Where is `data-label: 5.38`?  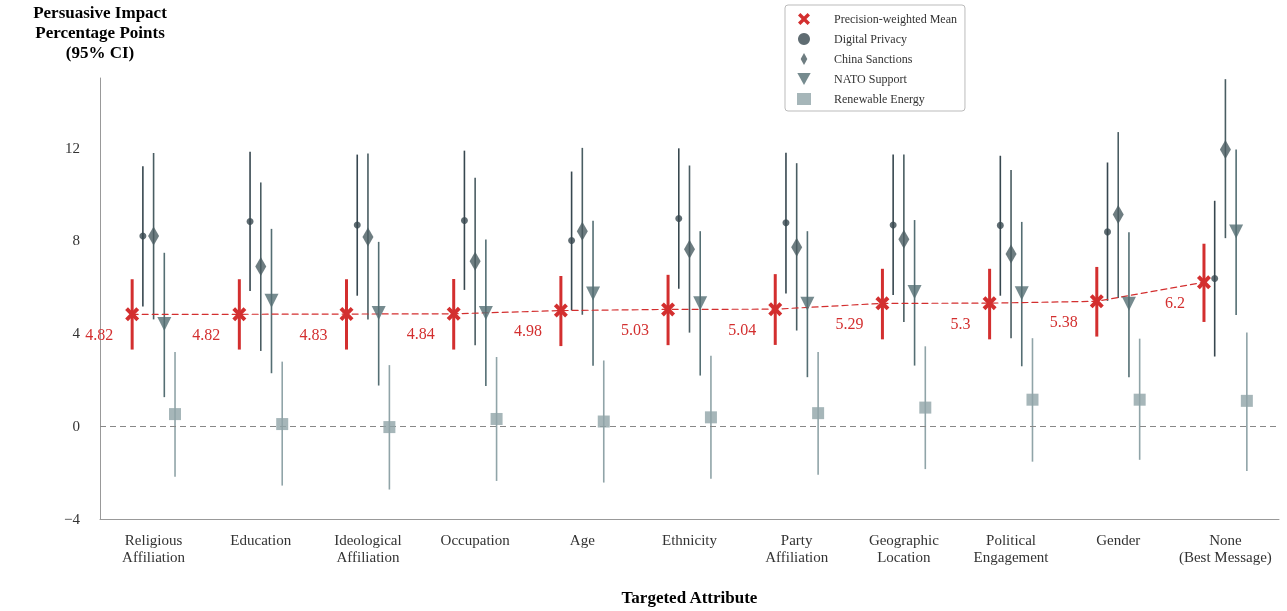
data-label: 5.38 is located at coordinates (1063, 321).